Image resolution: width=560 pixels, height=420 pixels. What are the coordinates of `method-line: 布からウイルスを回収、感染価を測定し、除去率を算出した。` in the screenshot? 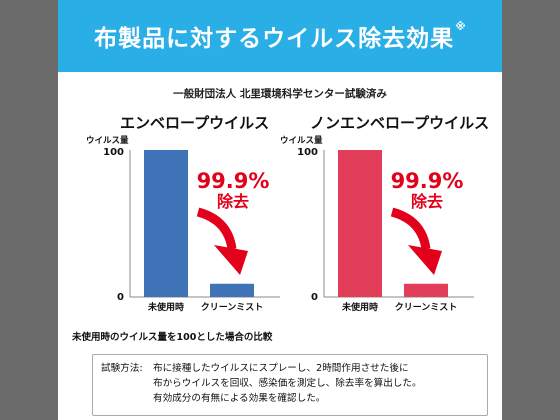 It's located at (287, 383).